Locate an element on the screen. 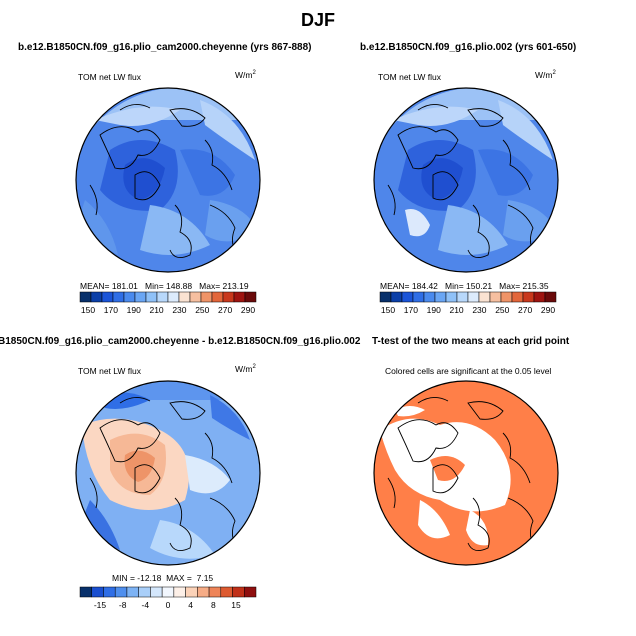  panel-3-map is located at coordinates (168, 473).